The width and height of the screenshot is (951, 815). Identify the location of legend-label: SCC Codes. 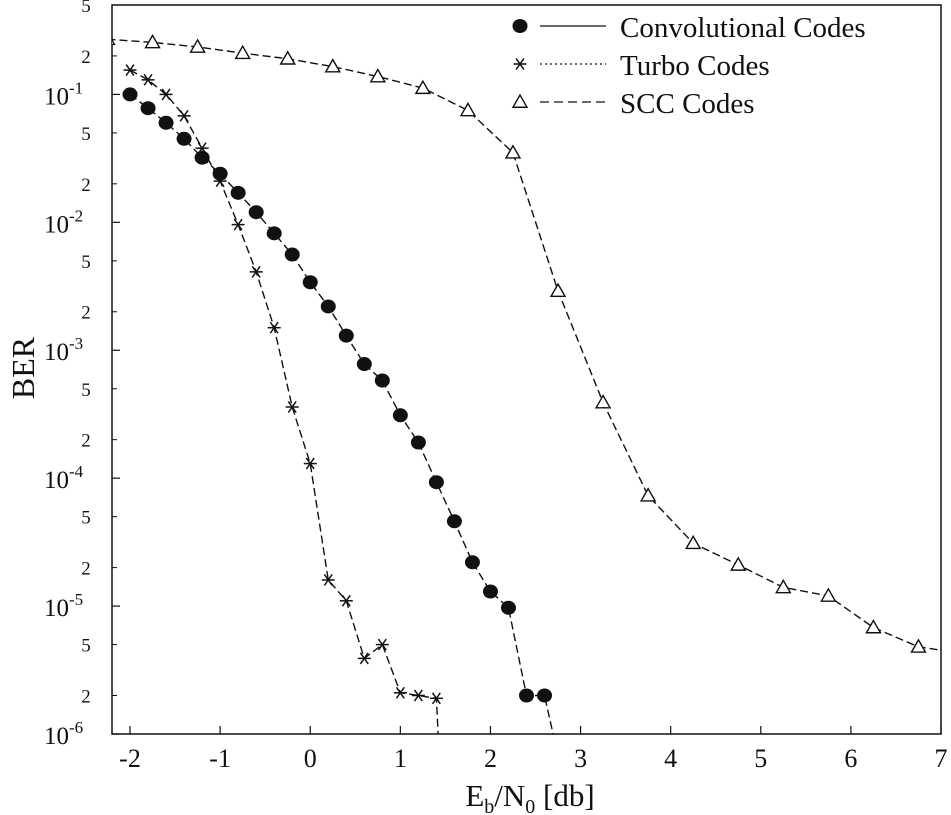
(687, 104).